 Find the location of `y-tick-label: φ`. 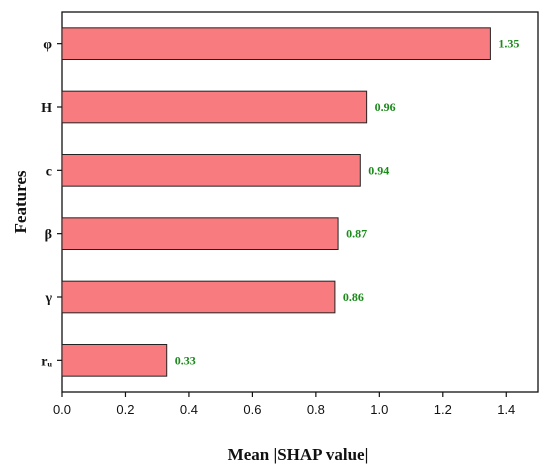

y-tick-label: φ is located at coordinates (47, 45).